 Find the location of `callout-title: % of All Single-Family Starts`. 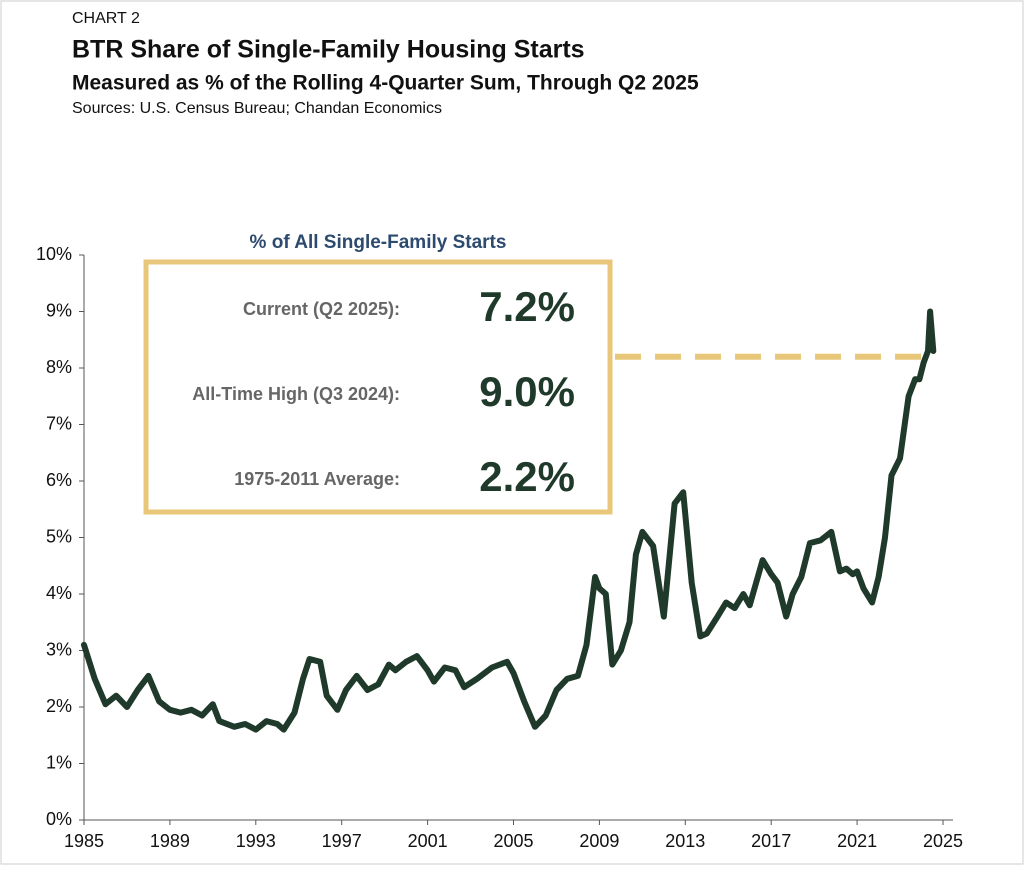

callout-title: % of All Single-Family Starts is located at coordinates (378, 242).